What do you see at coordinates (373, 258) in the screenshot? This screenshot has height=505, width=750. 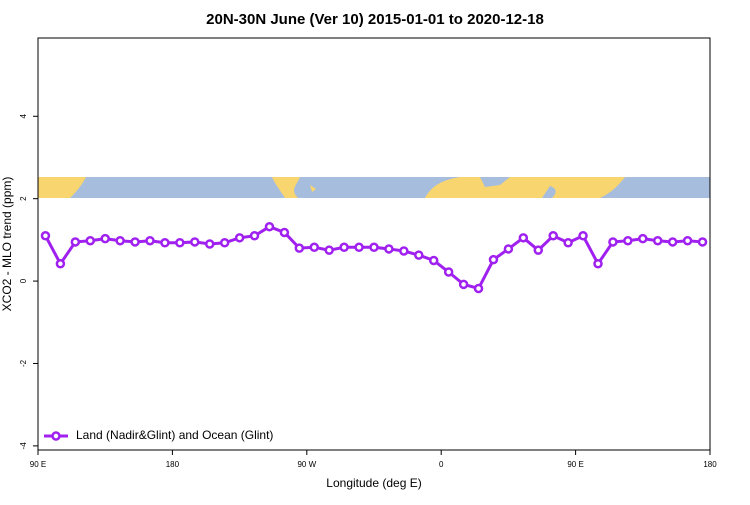 I see `series-line` at bounding box center [373, 258].